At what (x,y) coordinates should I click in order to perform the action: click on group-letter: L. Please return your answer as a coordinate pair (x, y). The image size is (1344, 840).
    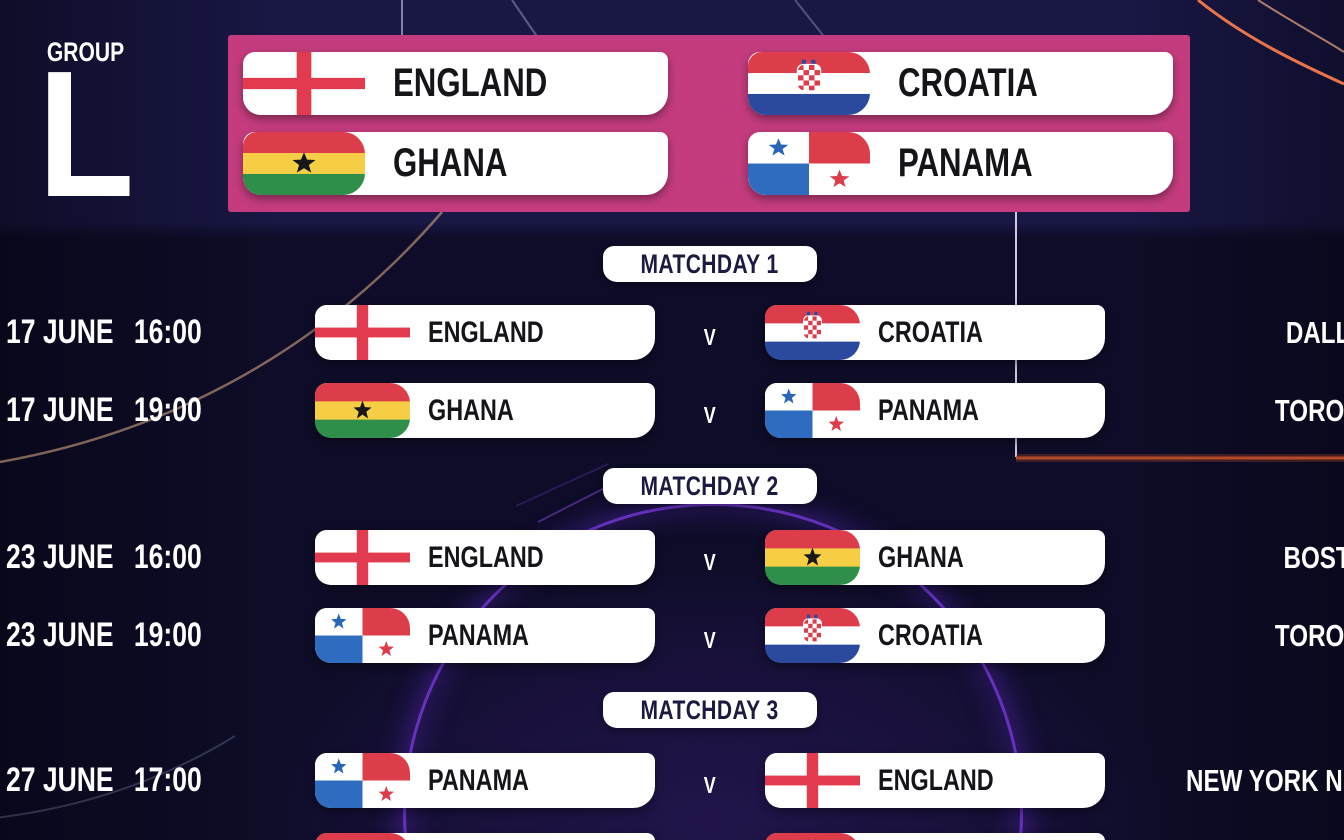
    Looking at the image, I should click on (86, 134).